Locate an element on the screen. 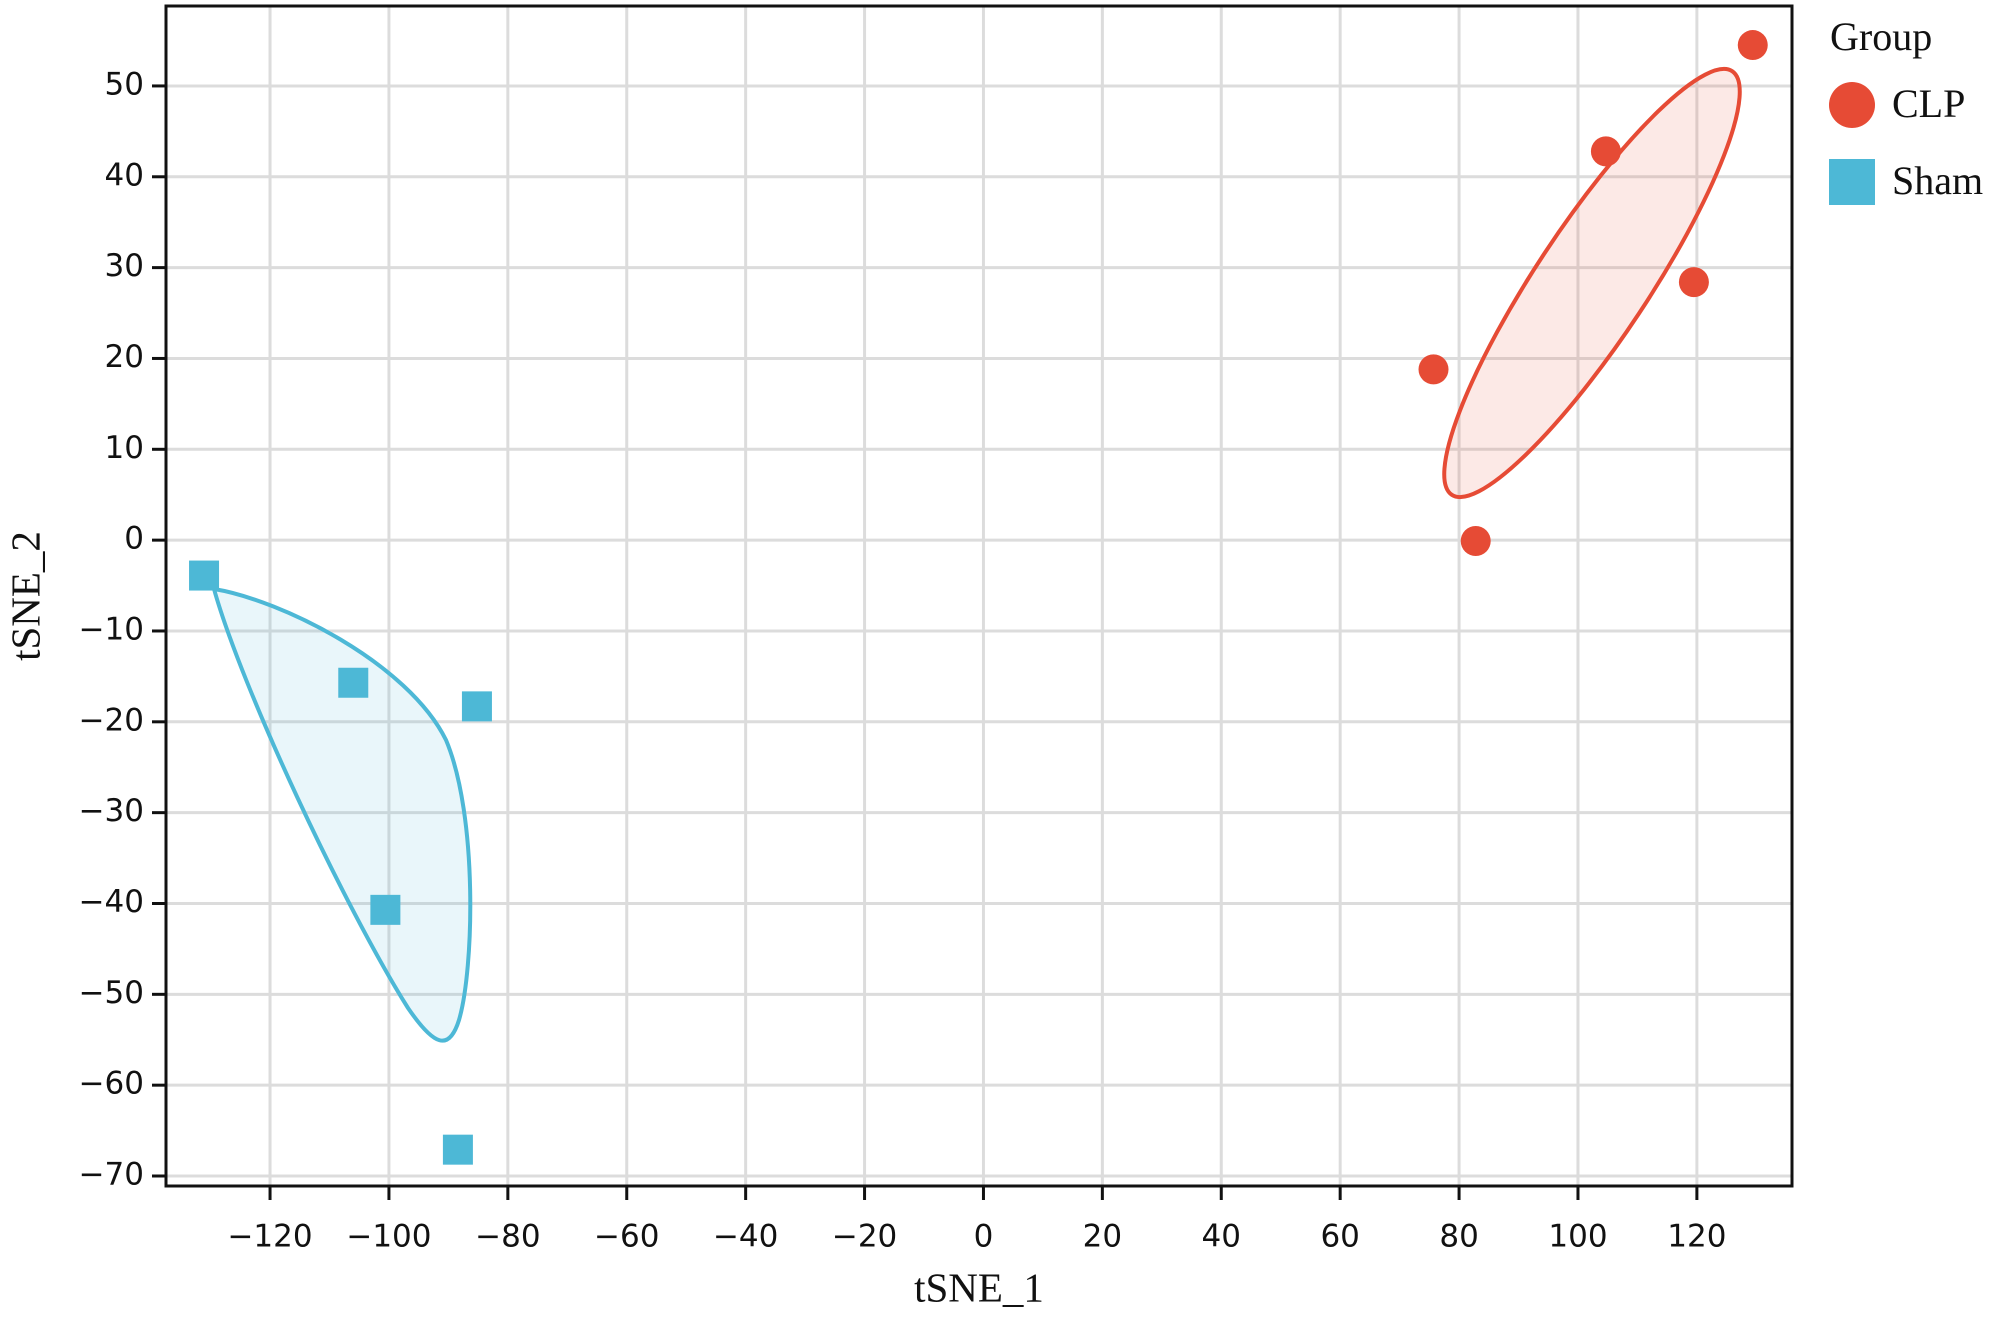  y-tick-label: −20 is located at coordinates (111, 720).